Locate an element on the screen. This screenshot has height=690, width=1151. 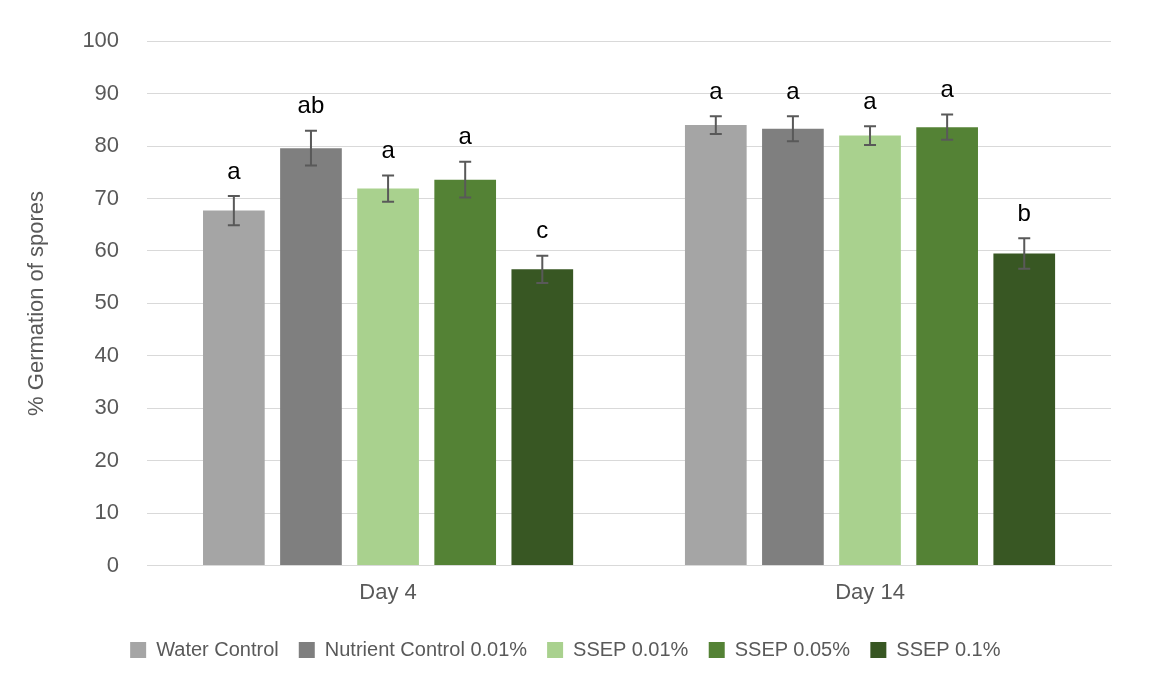
y-tick-label: 30 is located at coordinates (107, 407).